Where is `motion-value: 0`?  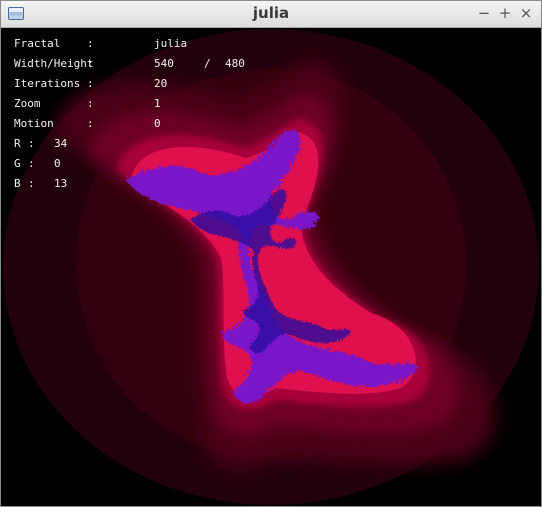 motion-value: 0 is located at coordinates (157, 123).